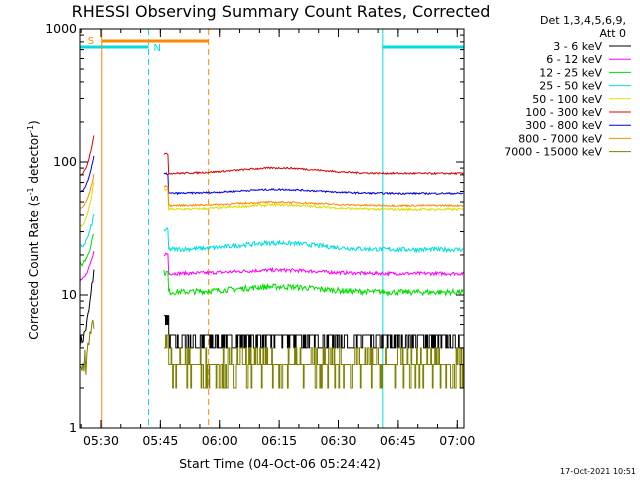 This screenshot has width=640, height=480. I want to click on legend-header-1: Att 0, so click(613, 33).